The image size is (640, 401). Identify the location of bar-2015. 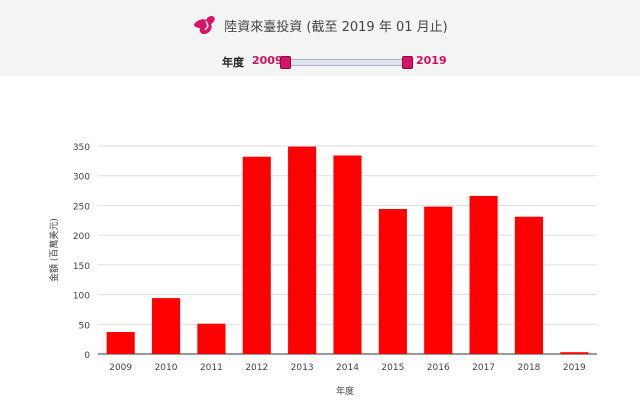
(392, 281).